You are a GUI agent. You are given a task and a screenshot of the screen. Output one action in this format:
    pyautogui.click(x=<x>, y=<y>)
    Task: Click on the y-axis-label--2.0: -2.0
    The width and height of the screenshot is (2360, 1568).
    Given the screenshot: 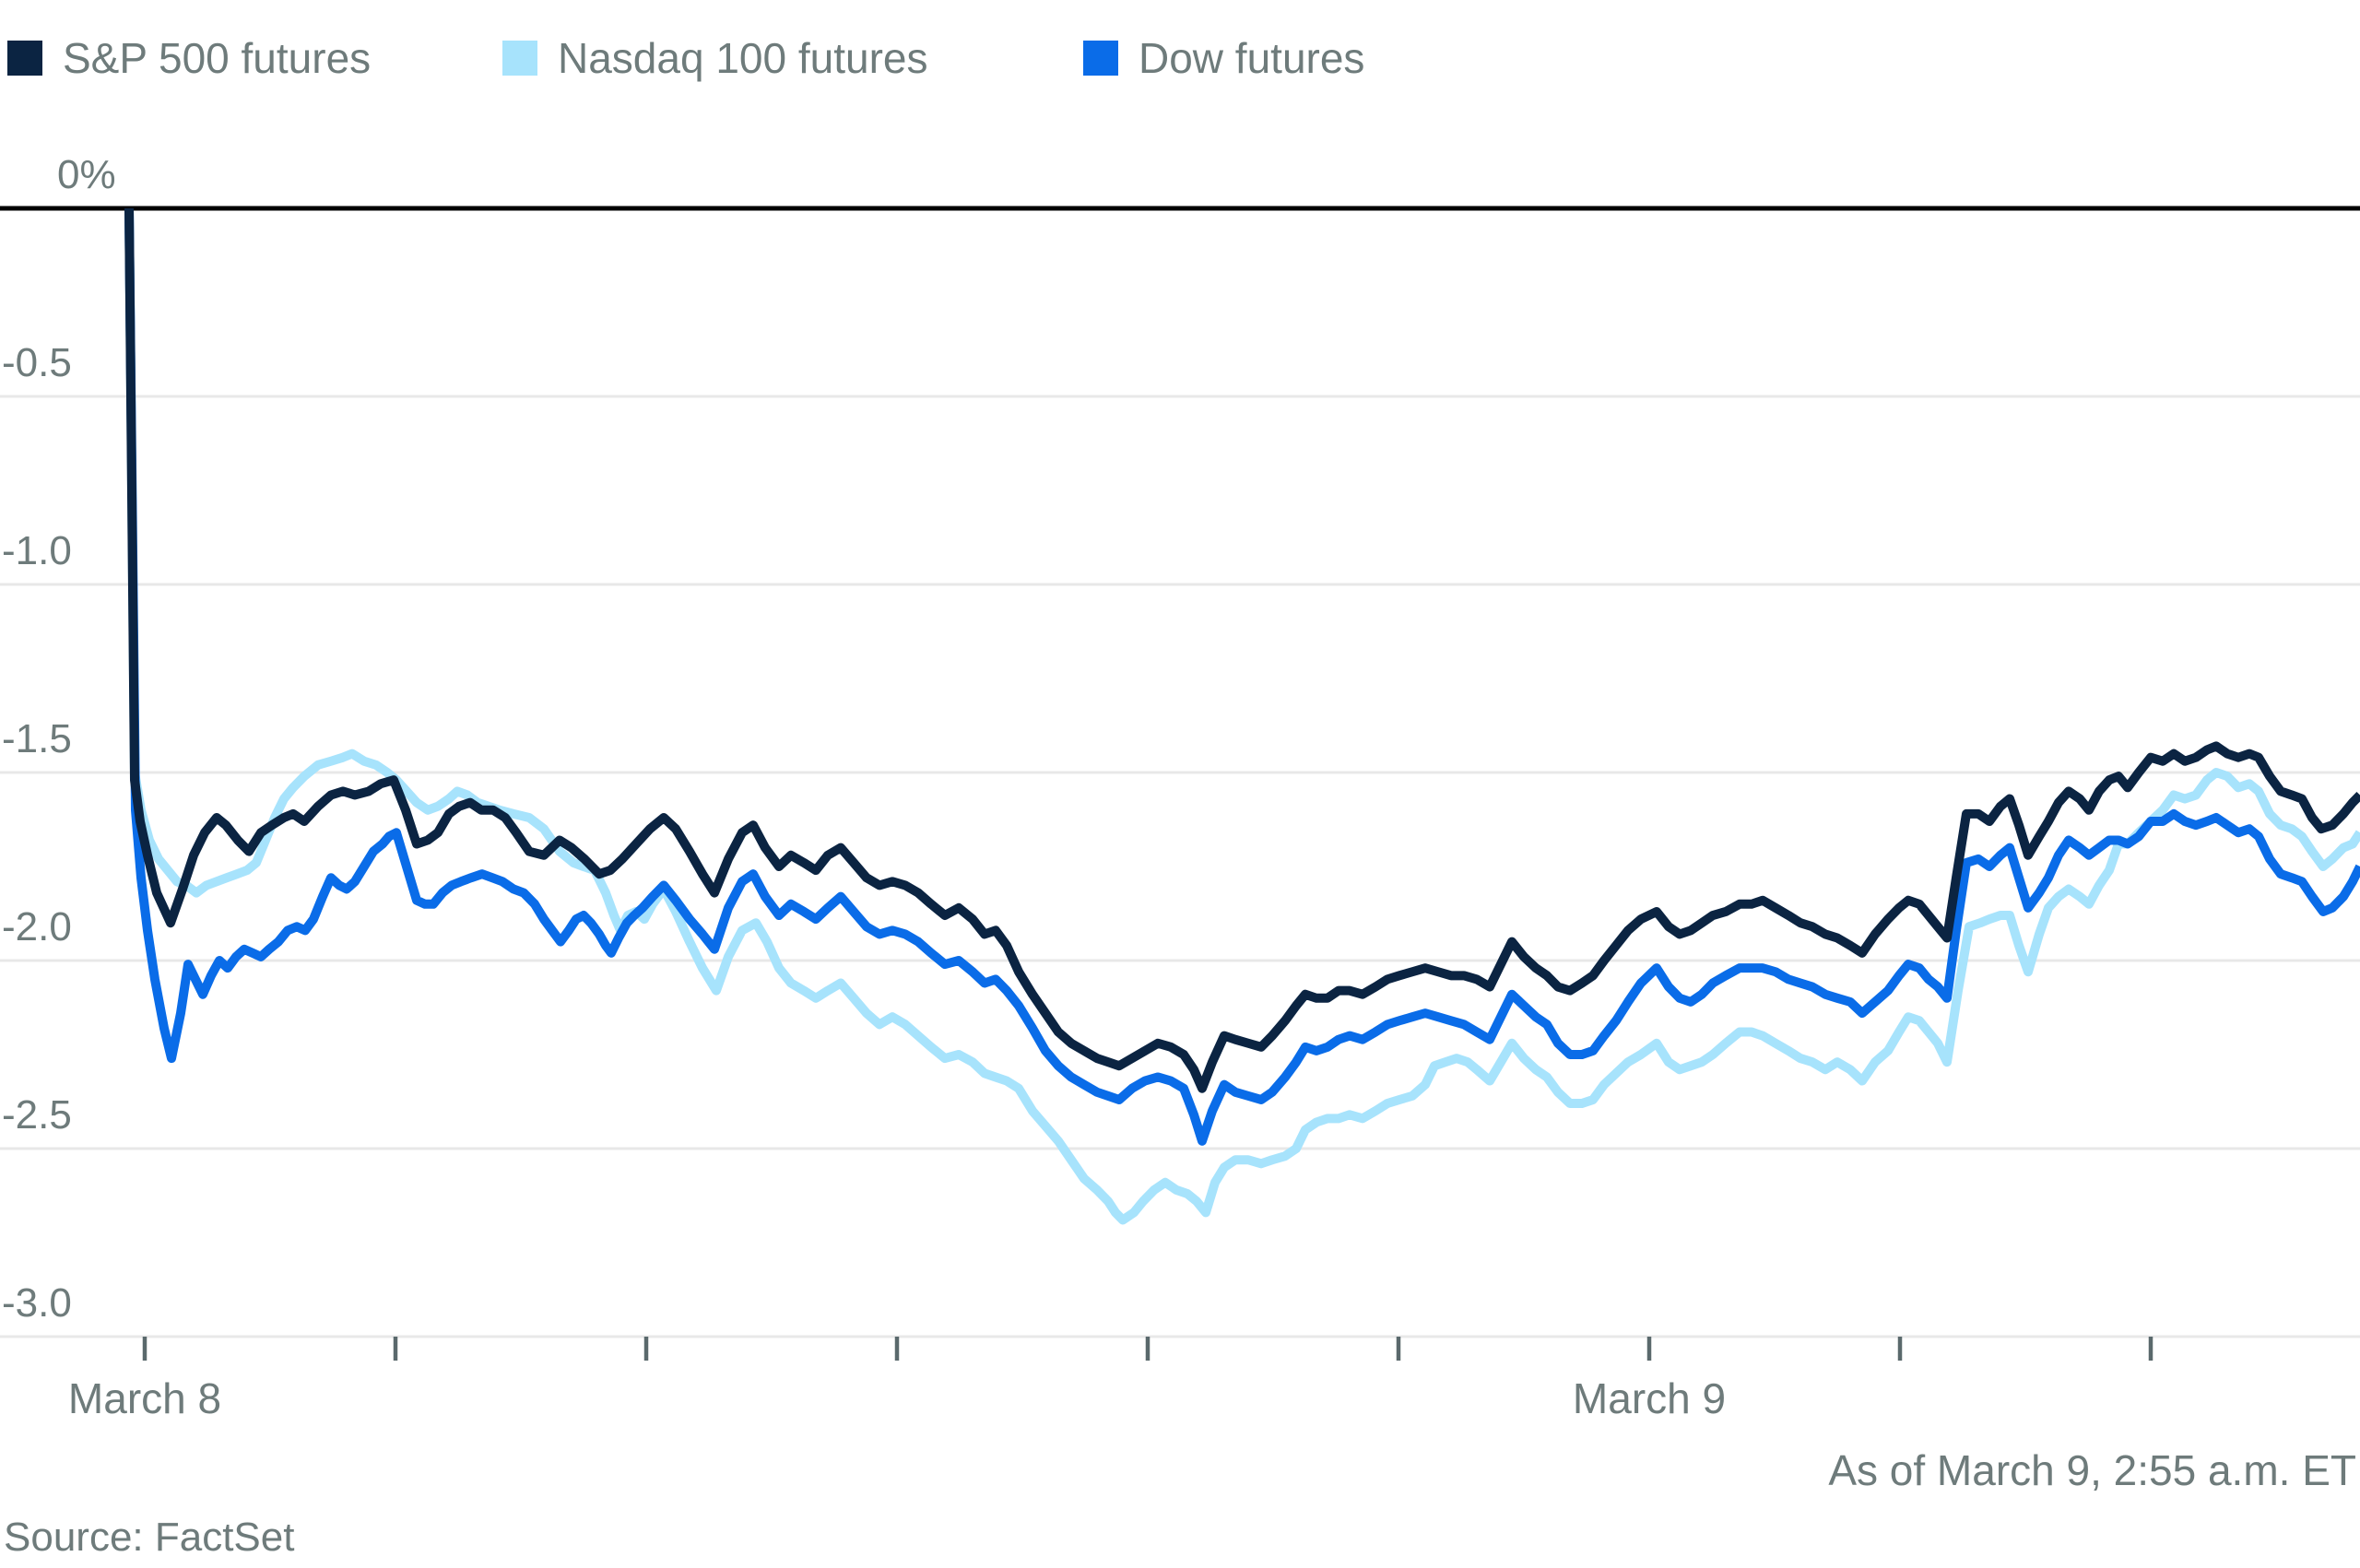 What is the action you would take?
    pyautogui.click(x=37, y=926)
    